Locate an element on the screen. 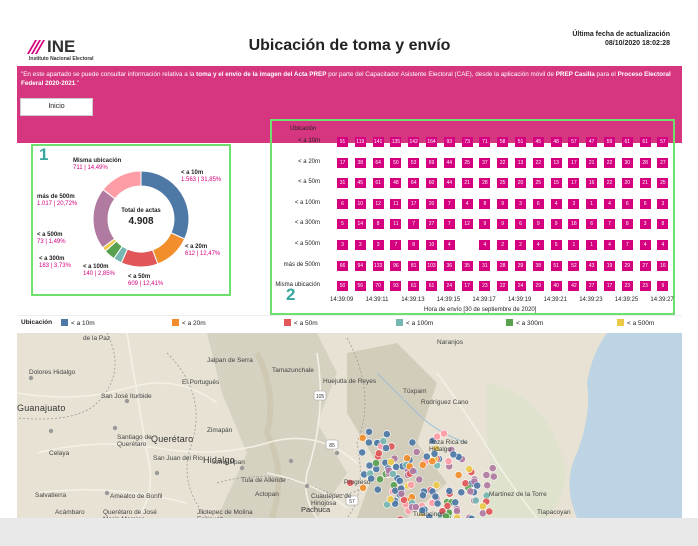 The width and height of the screenshot is (698, 546). heatmap-cell: 141 is located at coordinates (378, 142).